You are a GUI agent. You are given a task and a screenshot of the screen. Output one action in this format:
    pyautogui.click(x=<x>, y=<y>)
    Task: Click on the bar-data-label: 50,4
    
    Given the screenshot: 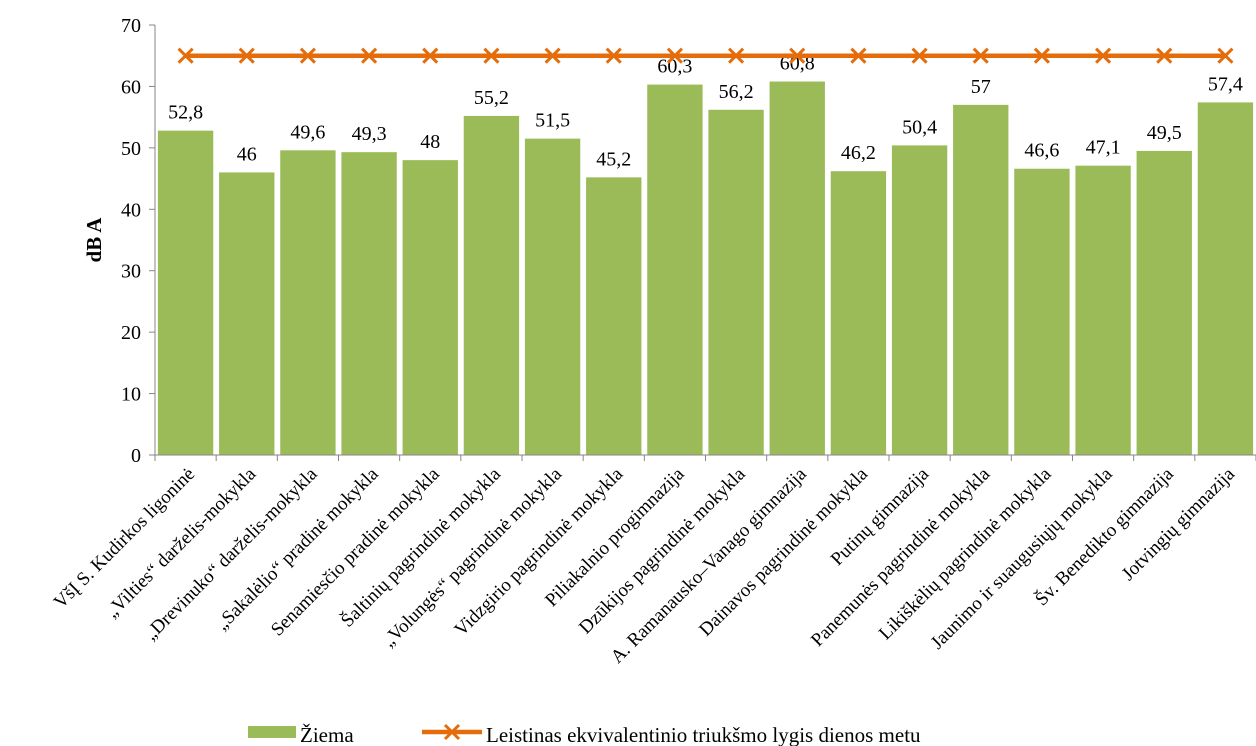 What is the action you would take?
    pyautogui.click(x=919, y=127)
    